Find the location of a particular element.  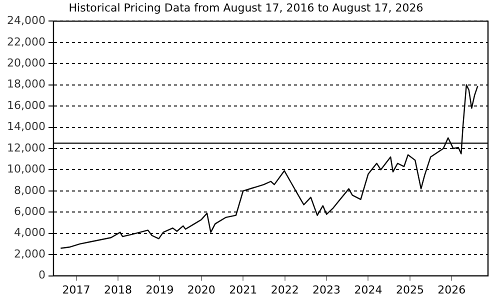

y-tick-label: 14,000 is located at coordinates (26, 127).